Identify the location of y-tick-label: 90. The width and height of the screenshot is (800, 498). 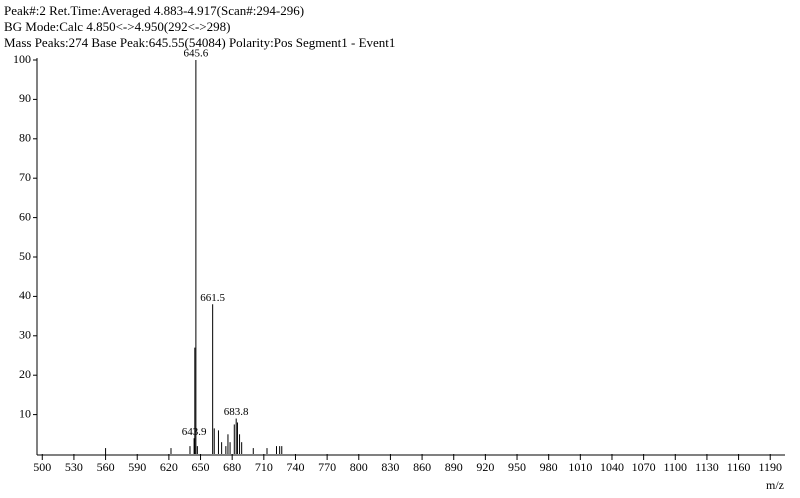
(25, 98).